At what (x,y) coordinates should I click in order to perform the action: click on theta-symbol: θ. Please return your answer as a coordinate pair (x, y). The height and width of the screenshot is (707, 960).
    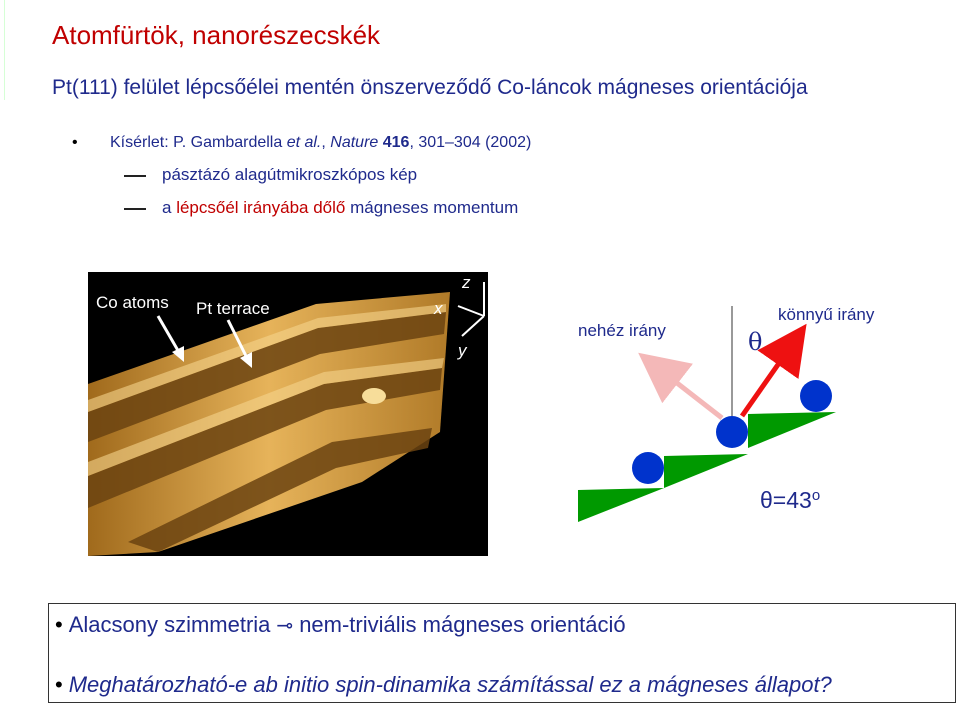
    Looking at the image, I should click on (755, 342).